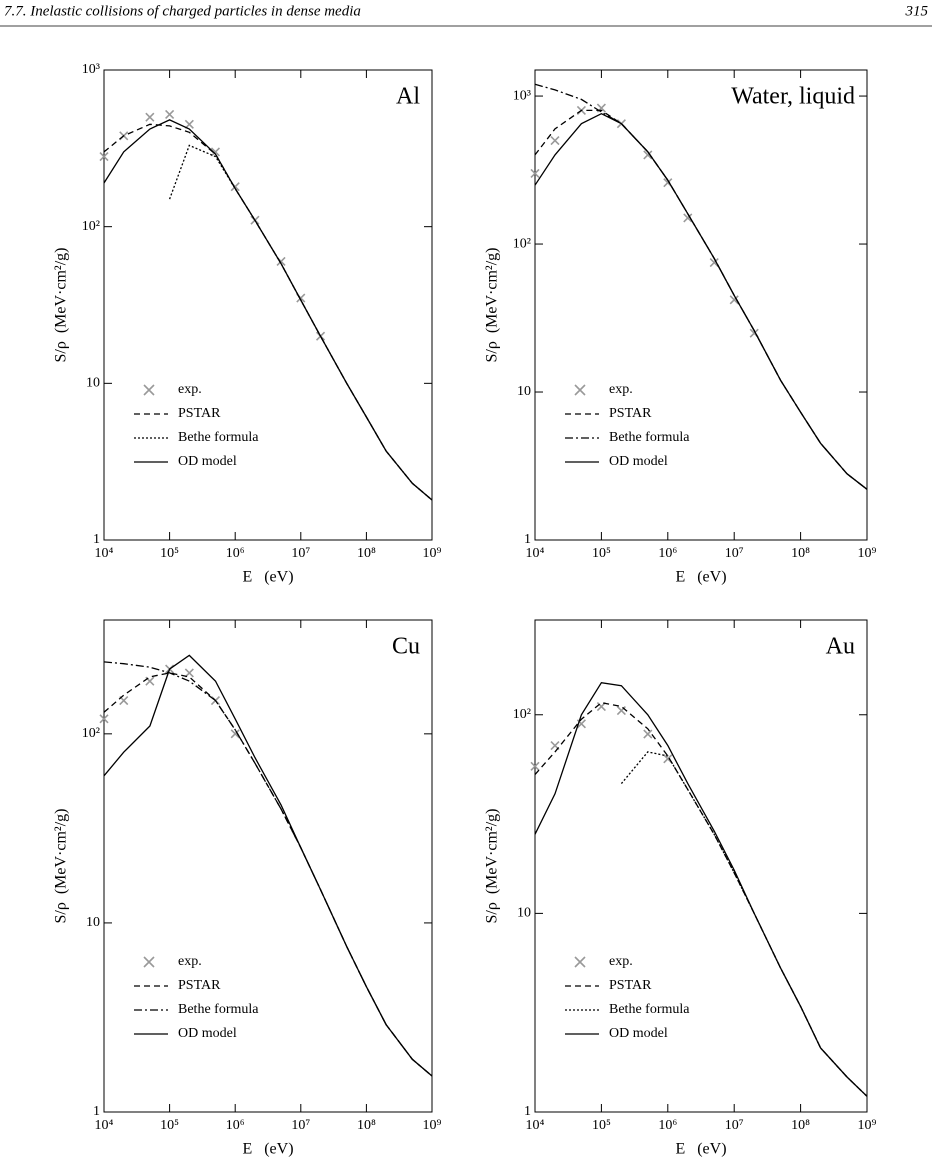 This screenshot has height=1160, width=932. What do you see at coordinates (793, 97) in the screenshot?
I see `panel-label: Water, liquid` at bounding box center [793, 97].